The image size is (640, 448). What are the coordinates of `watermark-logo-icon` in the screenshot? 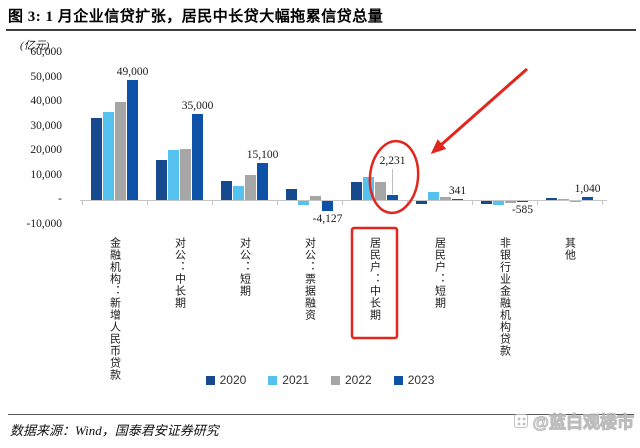 It's located at (521, 420).